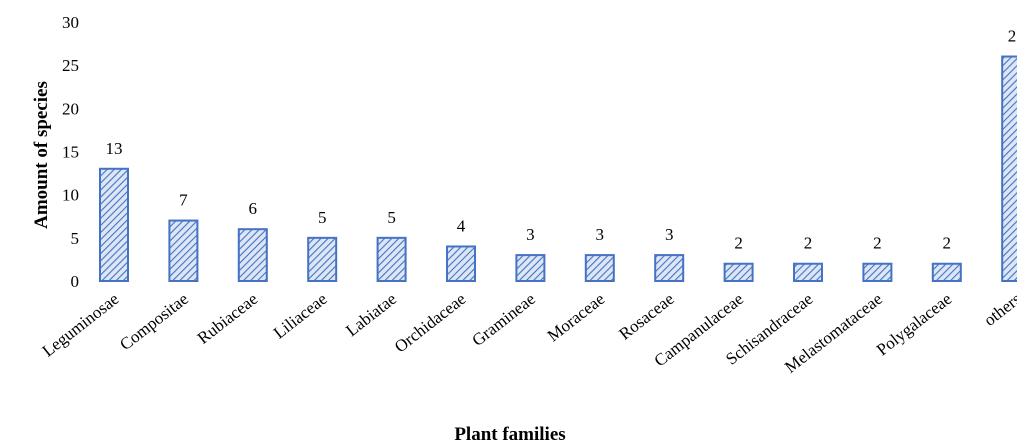 The width and height of the screenshot is (1017, 447). What do you see at coordinates (391, 259) in the screenshot?
I see `bar-labiatae` at bounding box center [391, 259].